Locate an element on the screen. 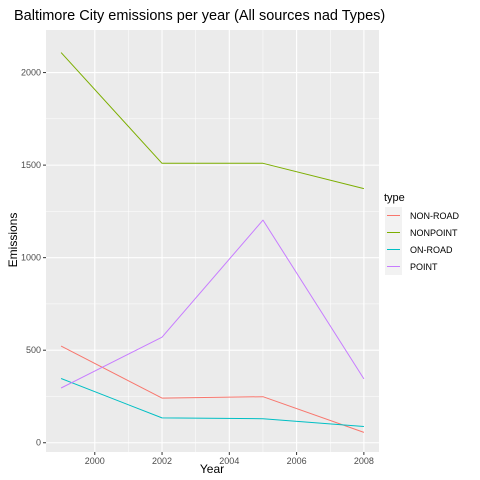 The width and height of the screenshot is (480, 480). series-line-on-road is located at coordinates (212, 402).